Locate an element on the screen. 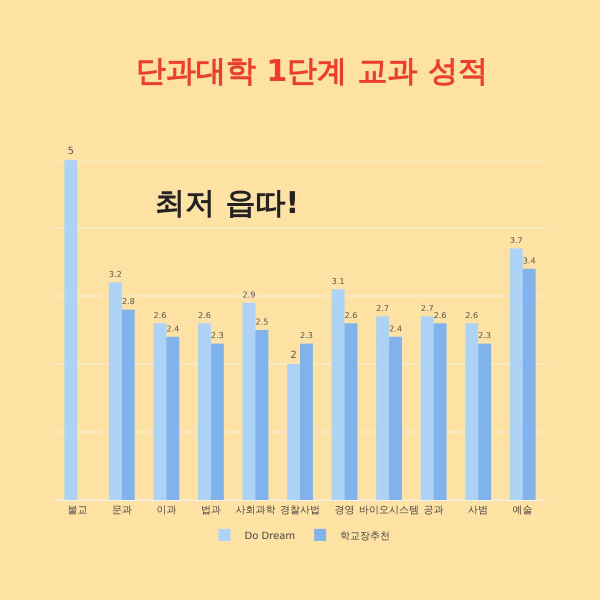 The width and height of the screenshot is (600, 600). x-tick-label: 불교 is located at coordinates (77, 510).